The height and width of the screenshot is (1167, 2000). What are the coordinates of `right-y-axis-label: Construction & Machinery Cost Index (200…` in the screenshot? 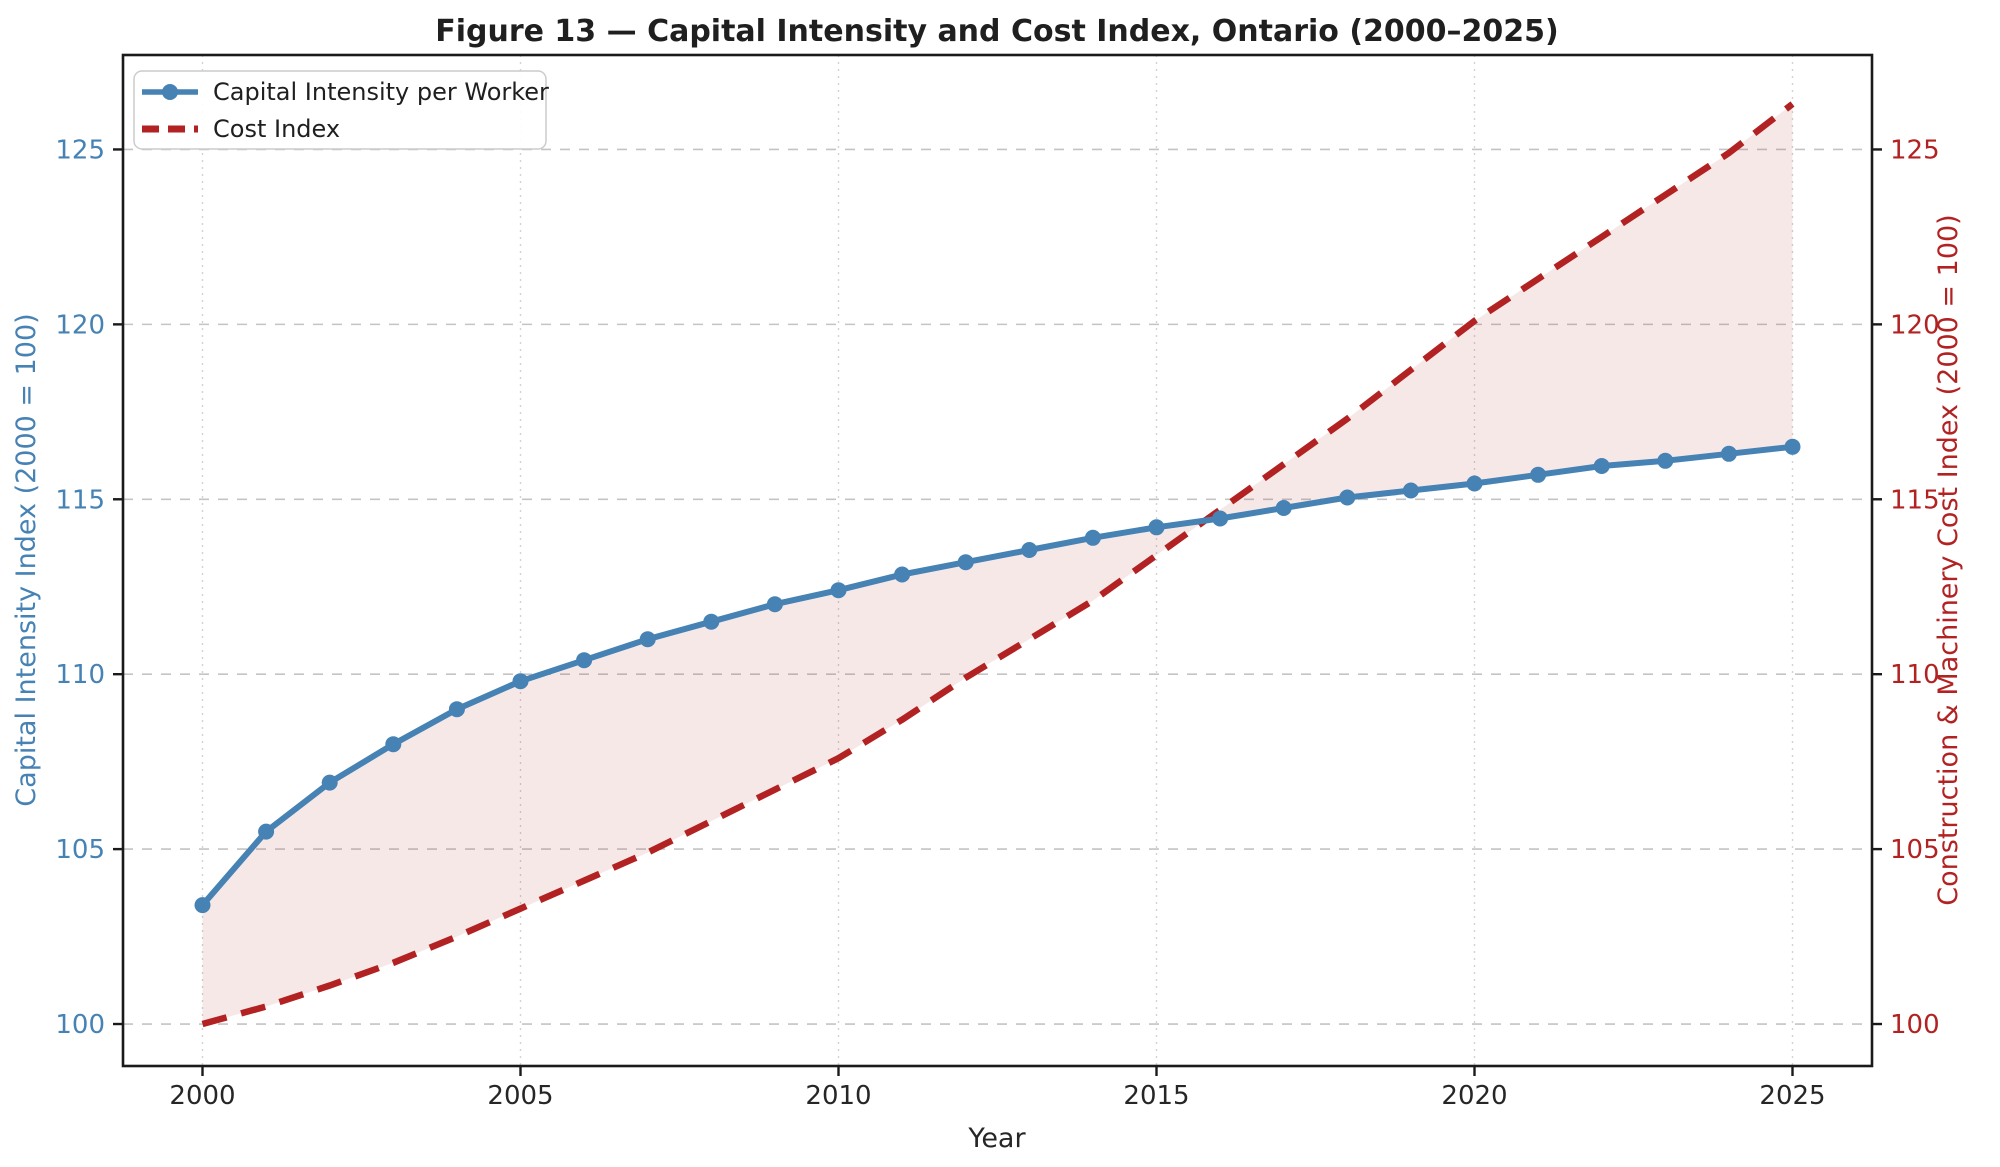 It's located at (1948, 559).